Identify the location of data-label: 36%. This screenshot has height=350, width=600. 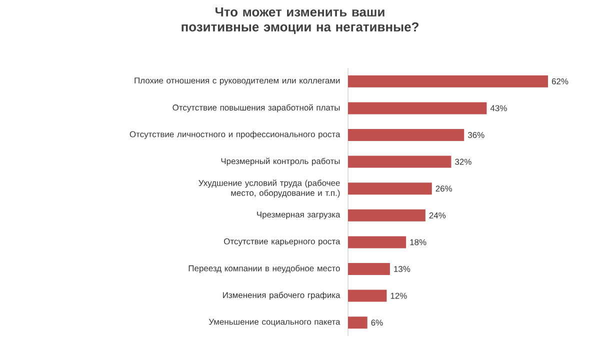
(476, 135).